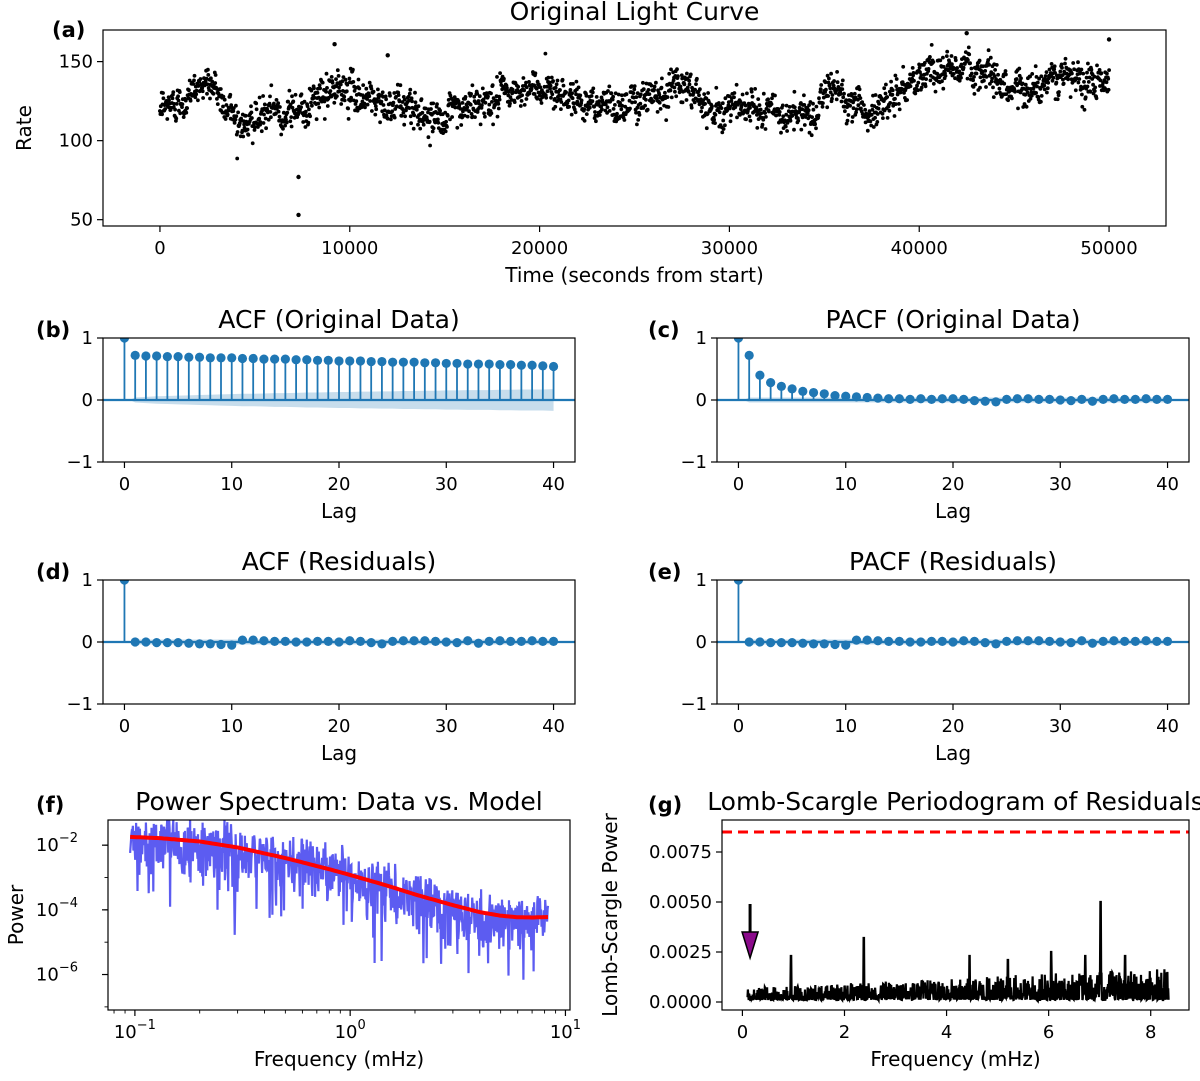 The height and width of the screenshot is (1081, 1200). I want to click on x-tick-label: 40, so click(1167, 726).